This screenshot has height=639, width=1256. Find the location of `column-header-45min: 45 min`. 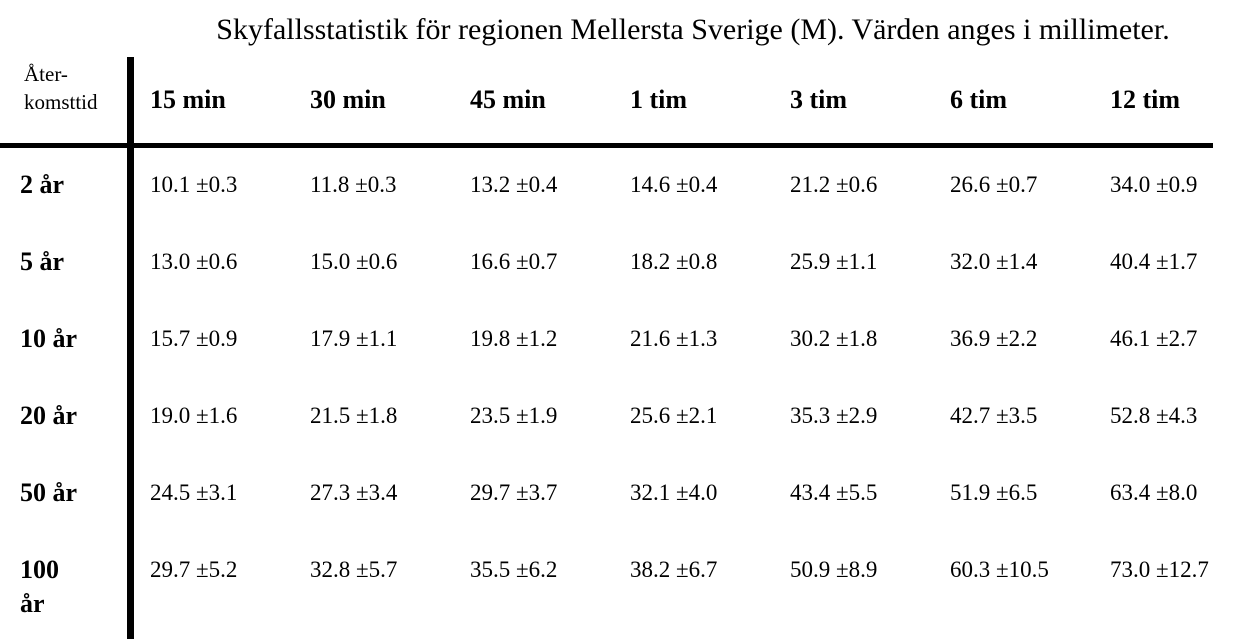

column-header-45min: 45 min is located at coordinates (508, 99).